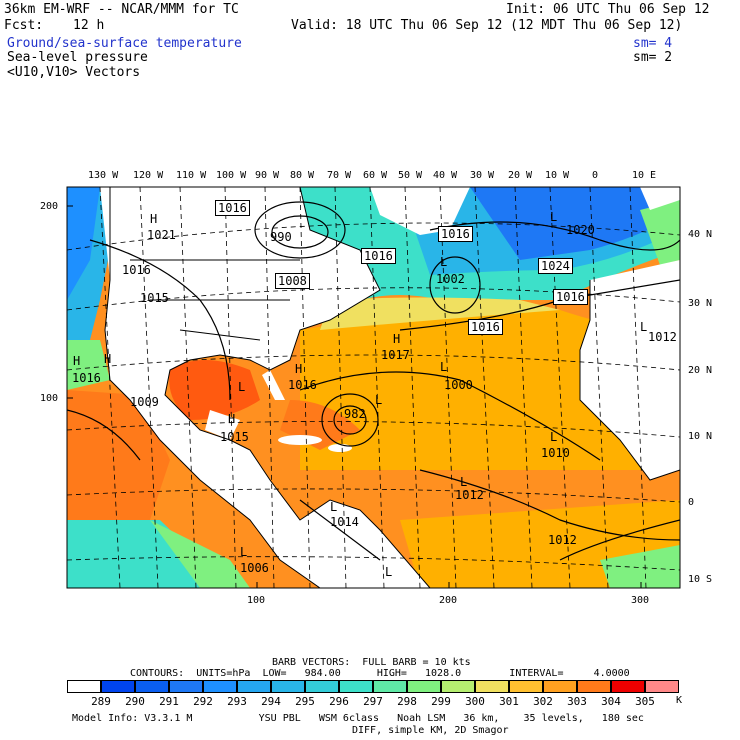 The image size is (740, 740). Describe the element at coordinates (89, 25) in the screenshot. I see `forecast-hour: 12 h` at that location.